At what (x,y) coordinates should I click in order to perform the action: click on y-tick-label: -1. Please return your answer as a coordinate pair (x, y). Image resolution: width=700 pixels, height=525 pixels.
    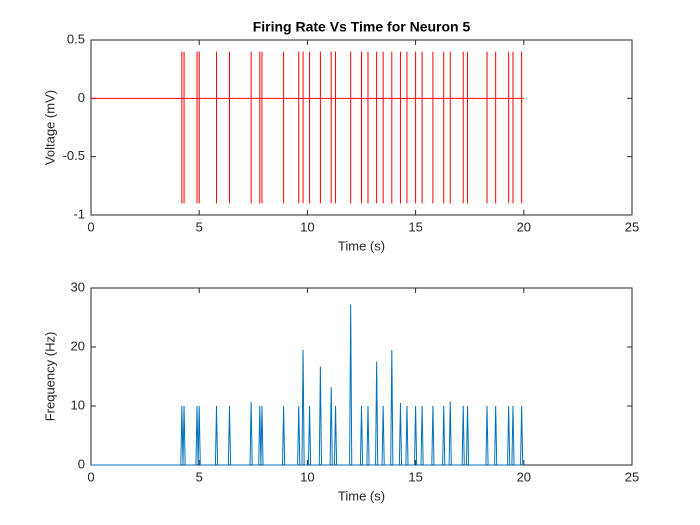
    Looking at the image, I should click on (79, 213).